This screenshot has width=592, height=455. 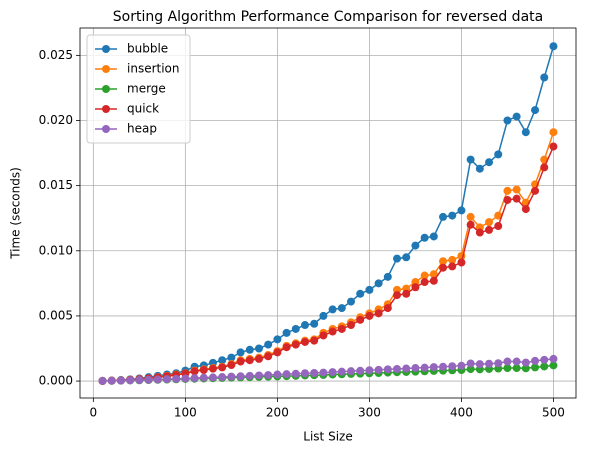 I want to click on legend-label: bubble, so click(x=147, y=49).